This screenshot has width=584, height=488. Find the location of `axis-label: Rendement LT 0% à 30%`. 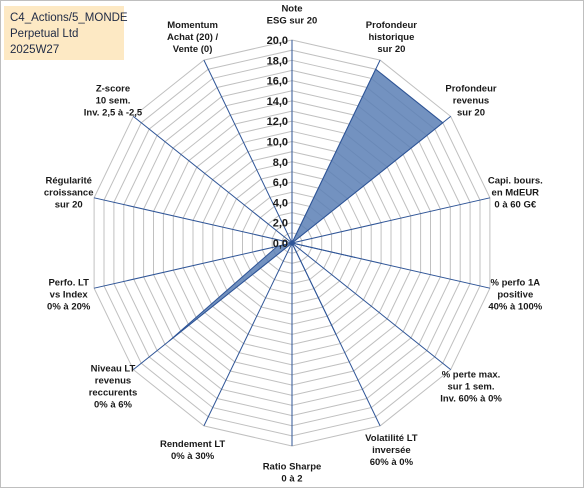

axis-label: Rendement LT 0% à 30% is located at coordinates (192, 450).